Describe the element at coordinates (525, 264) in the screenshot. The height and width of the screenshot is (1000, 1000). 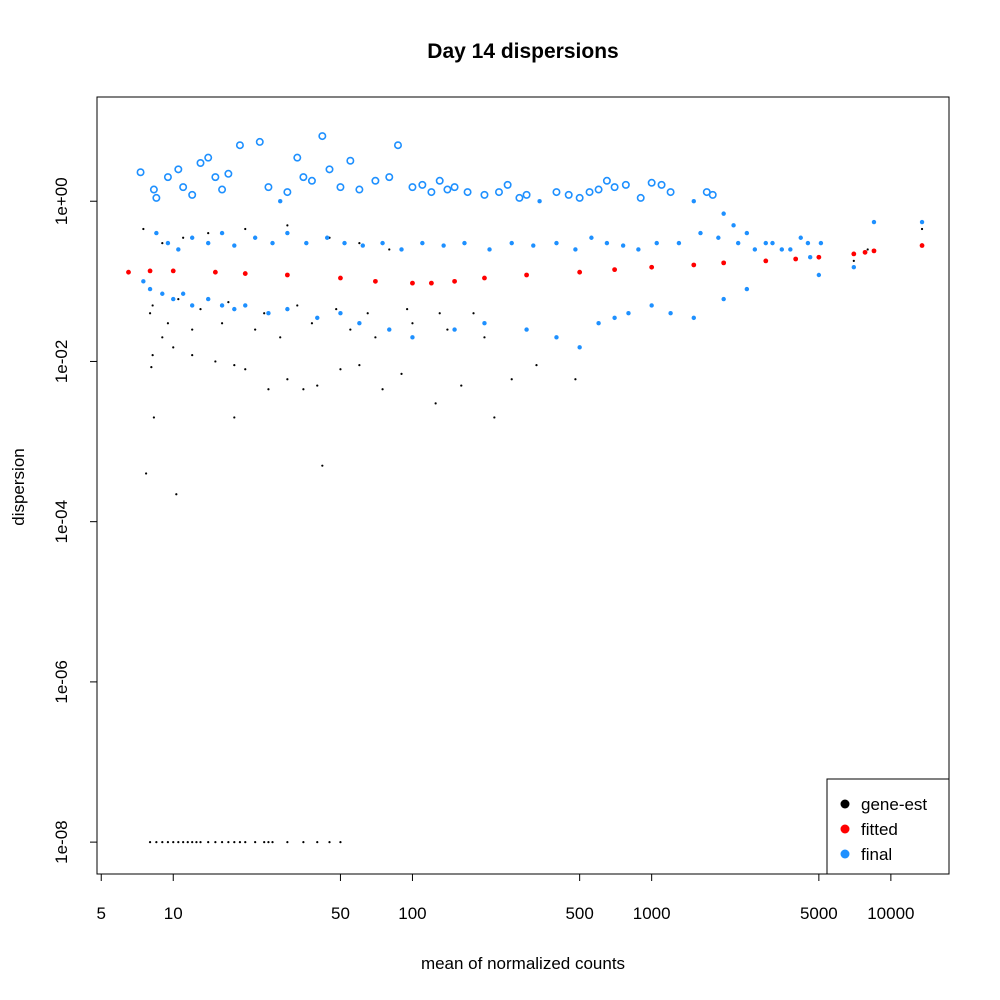
I see `series-fitted` at that location.